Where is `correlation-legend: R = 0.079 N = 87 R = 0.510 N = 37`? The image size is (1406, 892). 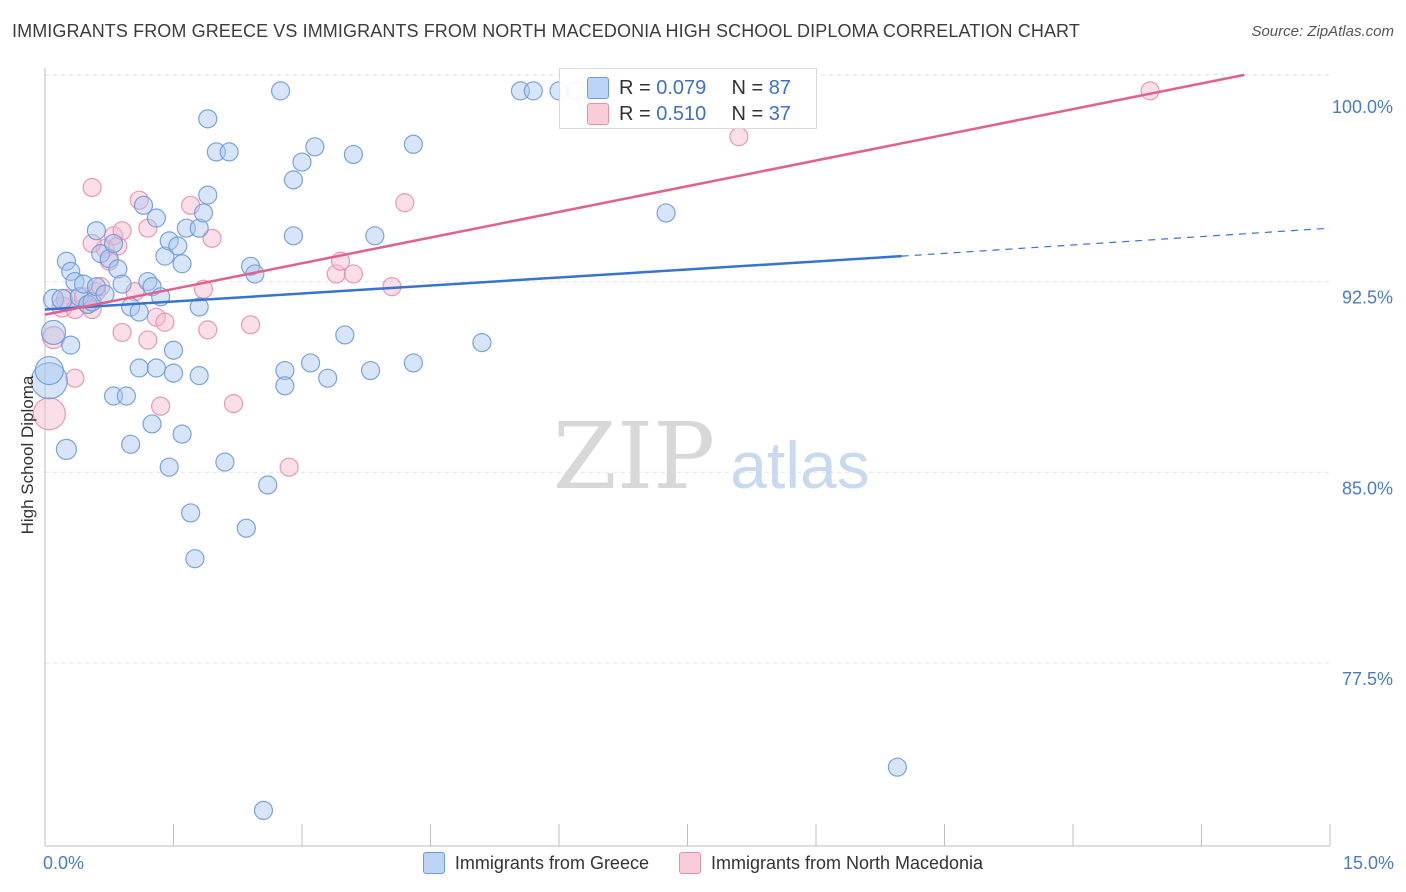 correlation-legend: R = 0.079 N = 87 R = 0.510 N = 37 is located at coordinates (688, 98).